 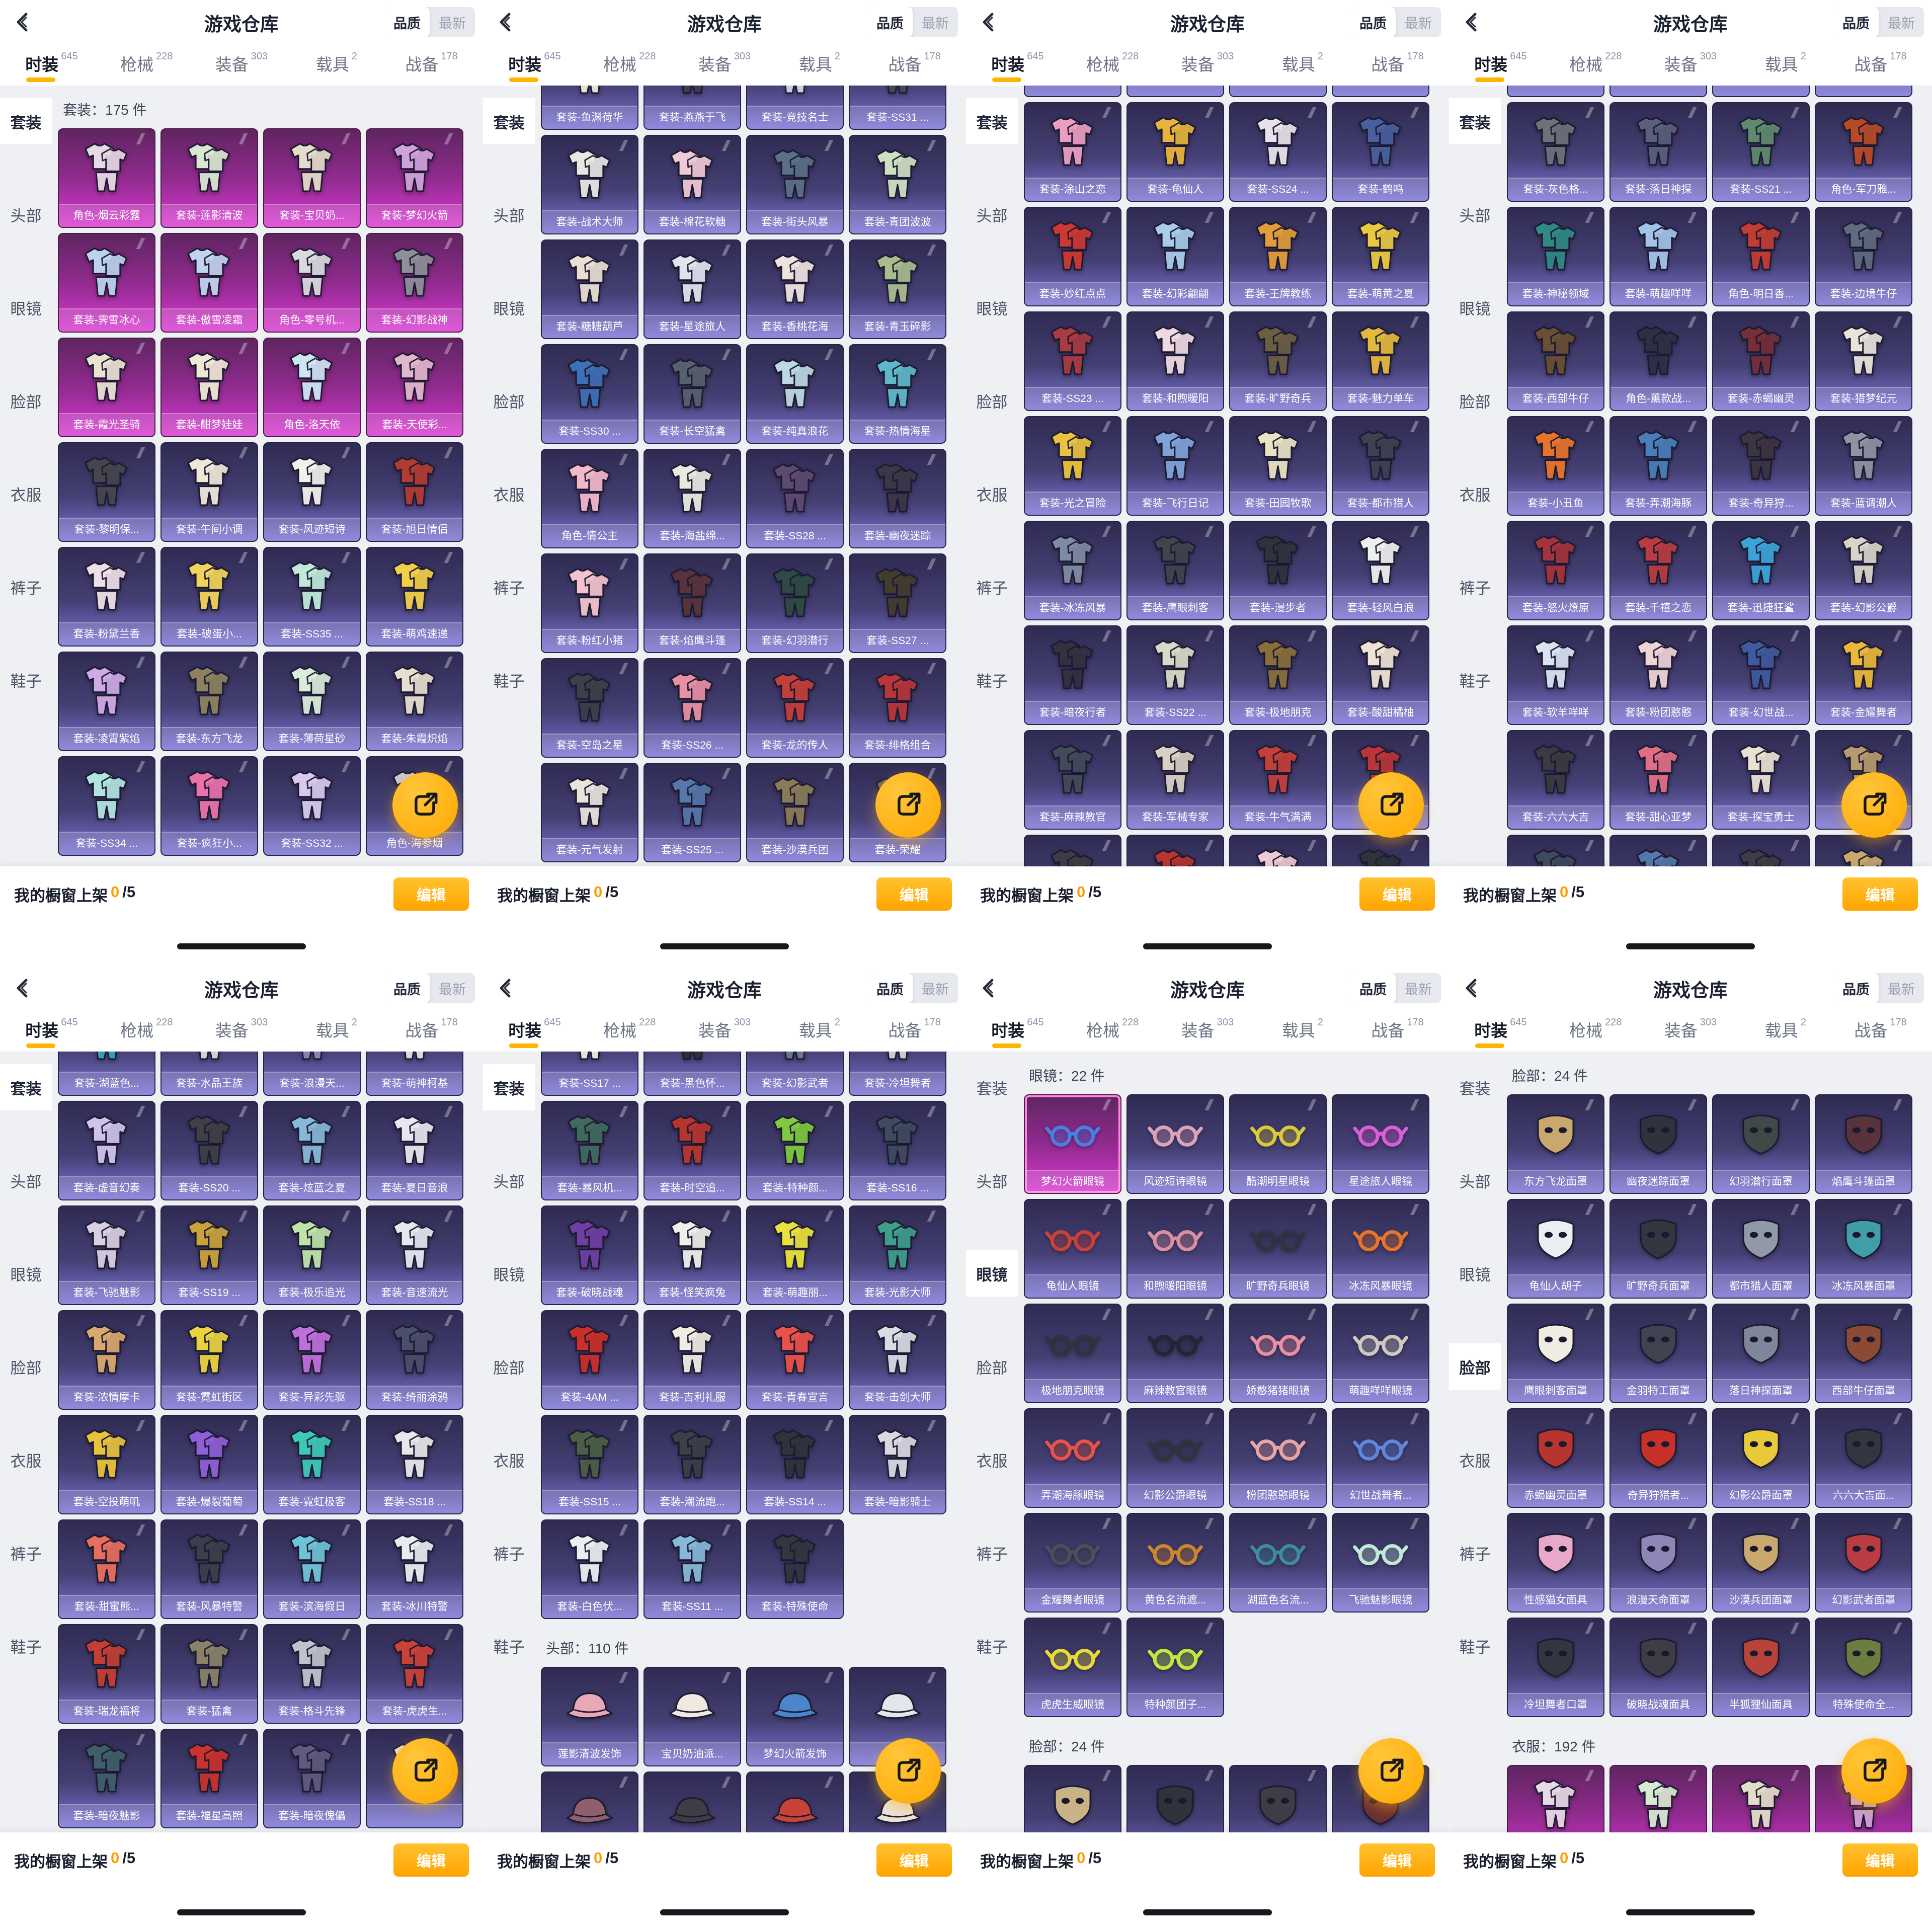 What do you see at coordinates (242, 1912) in the screenshot?
I see `home-indicator` at bounding box center [242, 1912].